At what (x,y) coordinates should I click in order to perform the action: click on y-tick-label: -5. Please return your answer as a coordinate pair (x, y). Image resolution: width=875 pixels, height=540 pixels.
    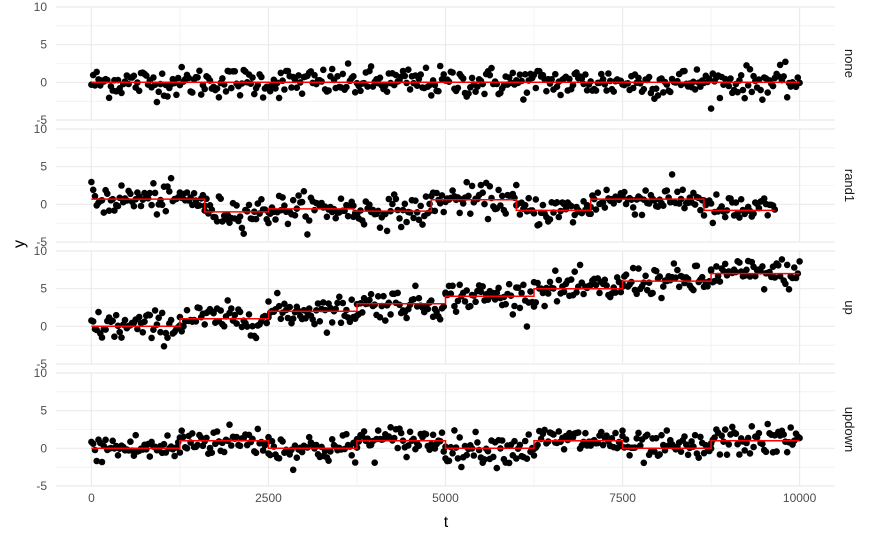
    Looking at the image, I should click on (41, 120).